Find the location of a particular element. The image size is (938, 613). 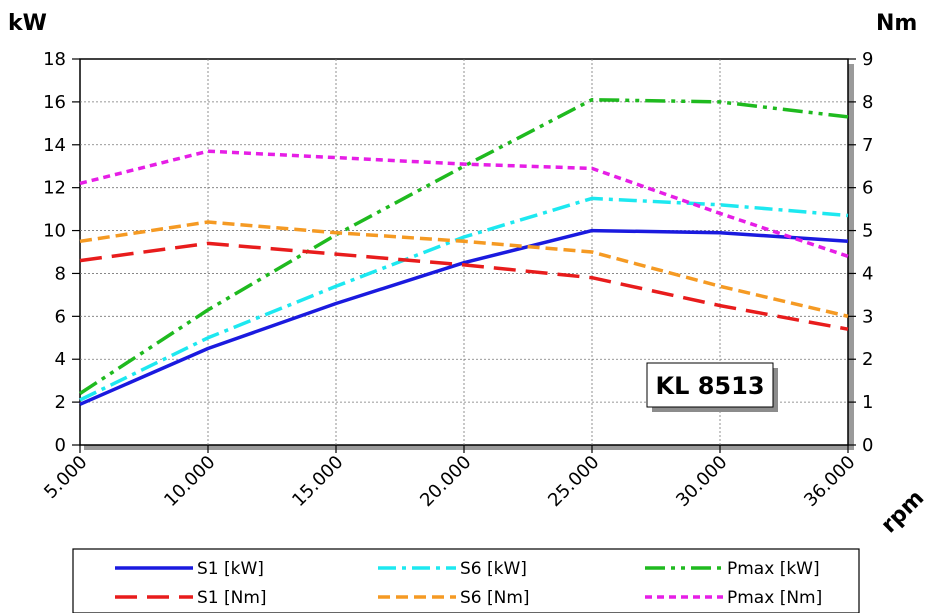

y-left-tick-label: 14 is located at coordinates (54, 145).